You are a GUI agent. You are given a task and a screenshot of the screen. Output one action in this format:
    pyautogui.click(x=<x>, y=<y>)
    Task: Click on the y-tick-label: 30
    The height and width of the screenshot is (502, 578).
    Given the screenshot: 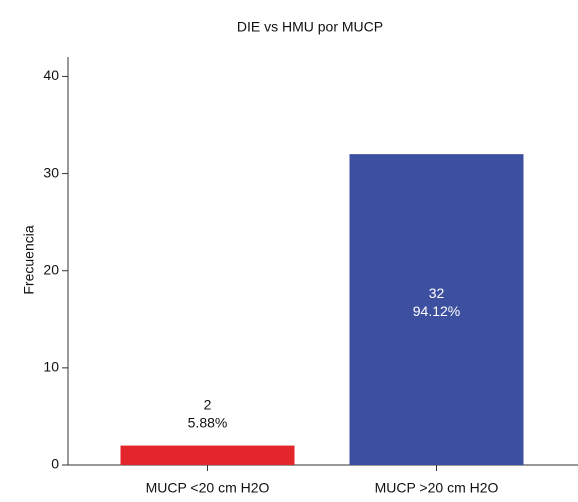 What is the action you would take?
    pyautogui.click(x=51, y=172)
    